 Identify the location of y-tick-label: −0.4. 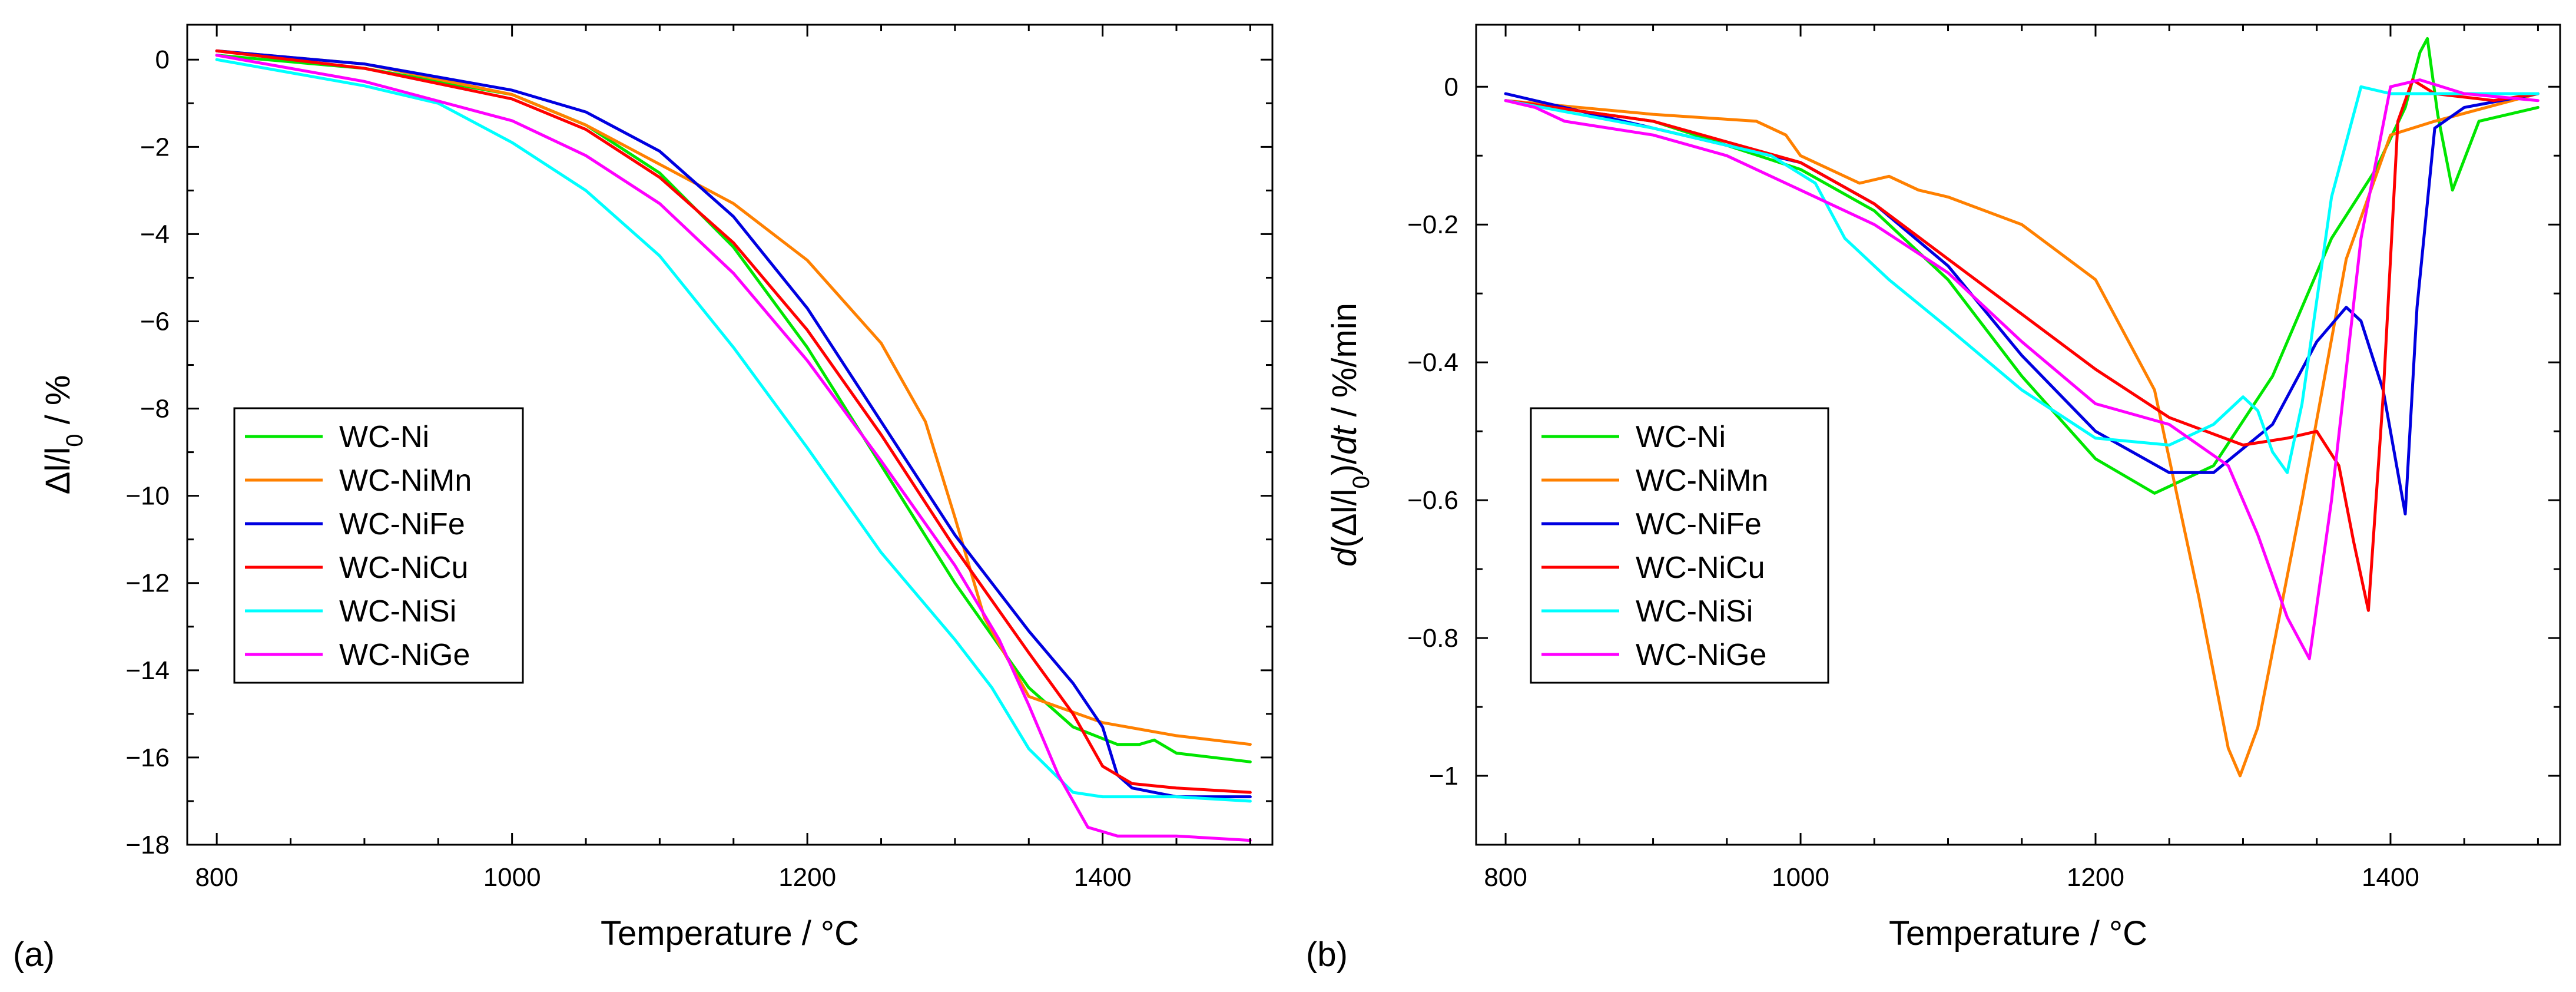
(1432, 362).